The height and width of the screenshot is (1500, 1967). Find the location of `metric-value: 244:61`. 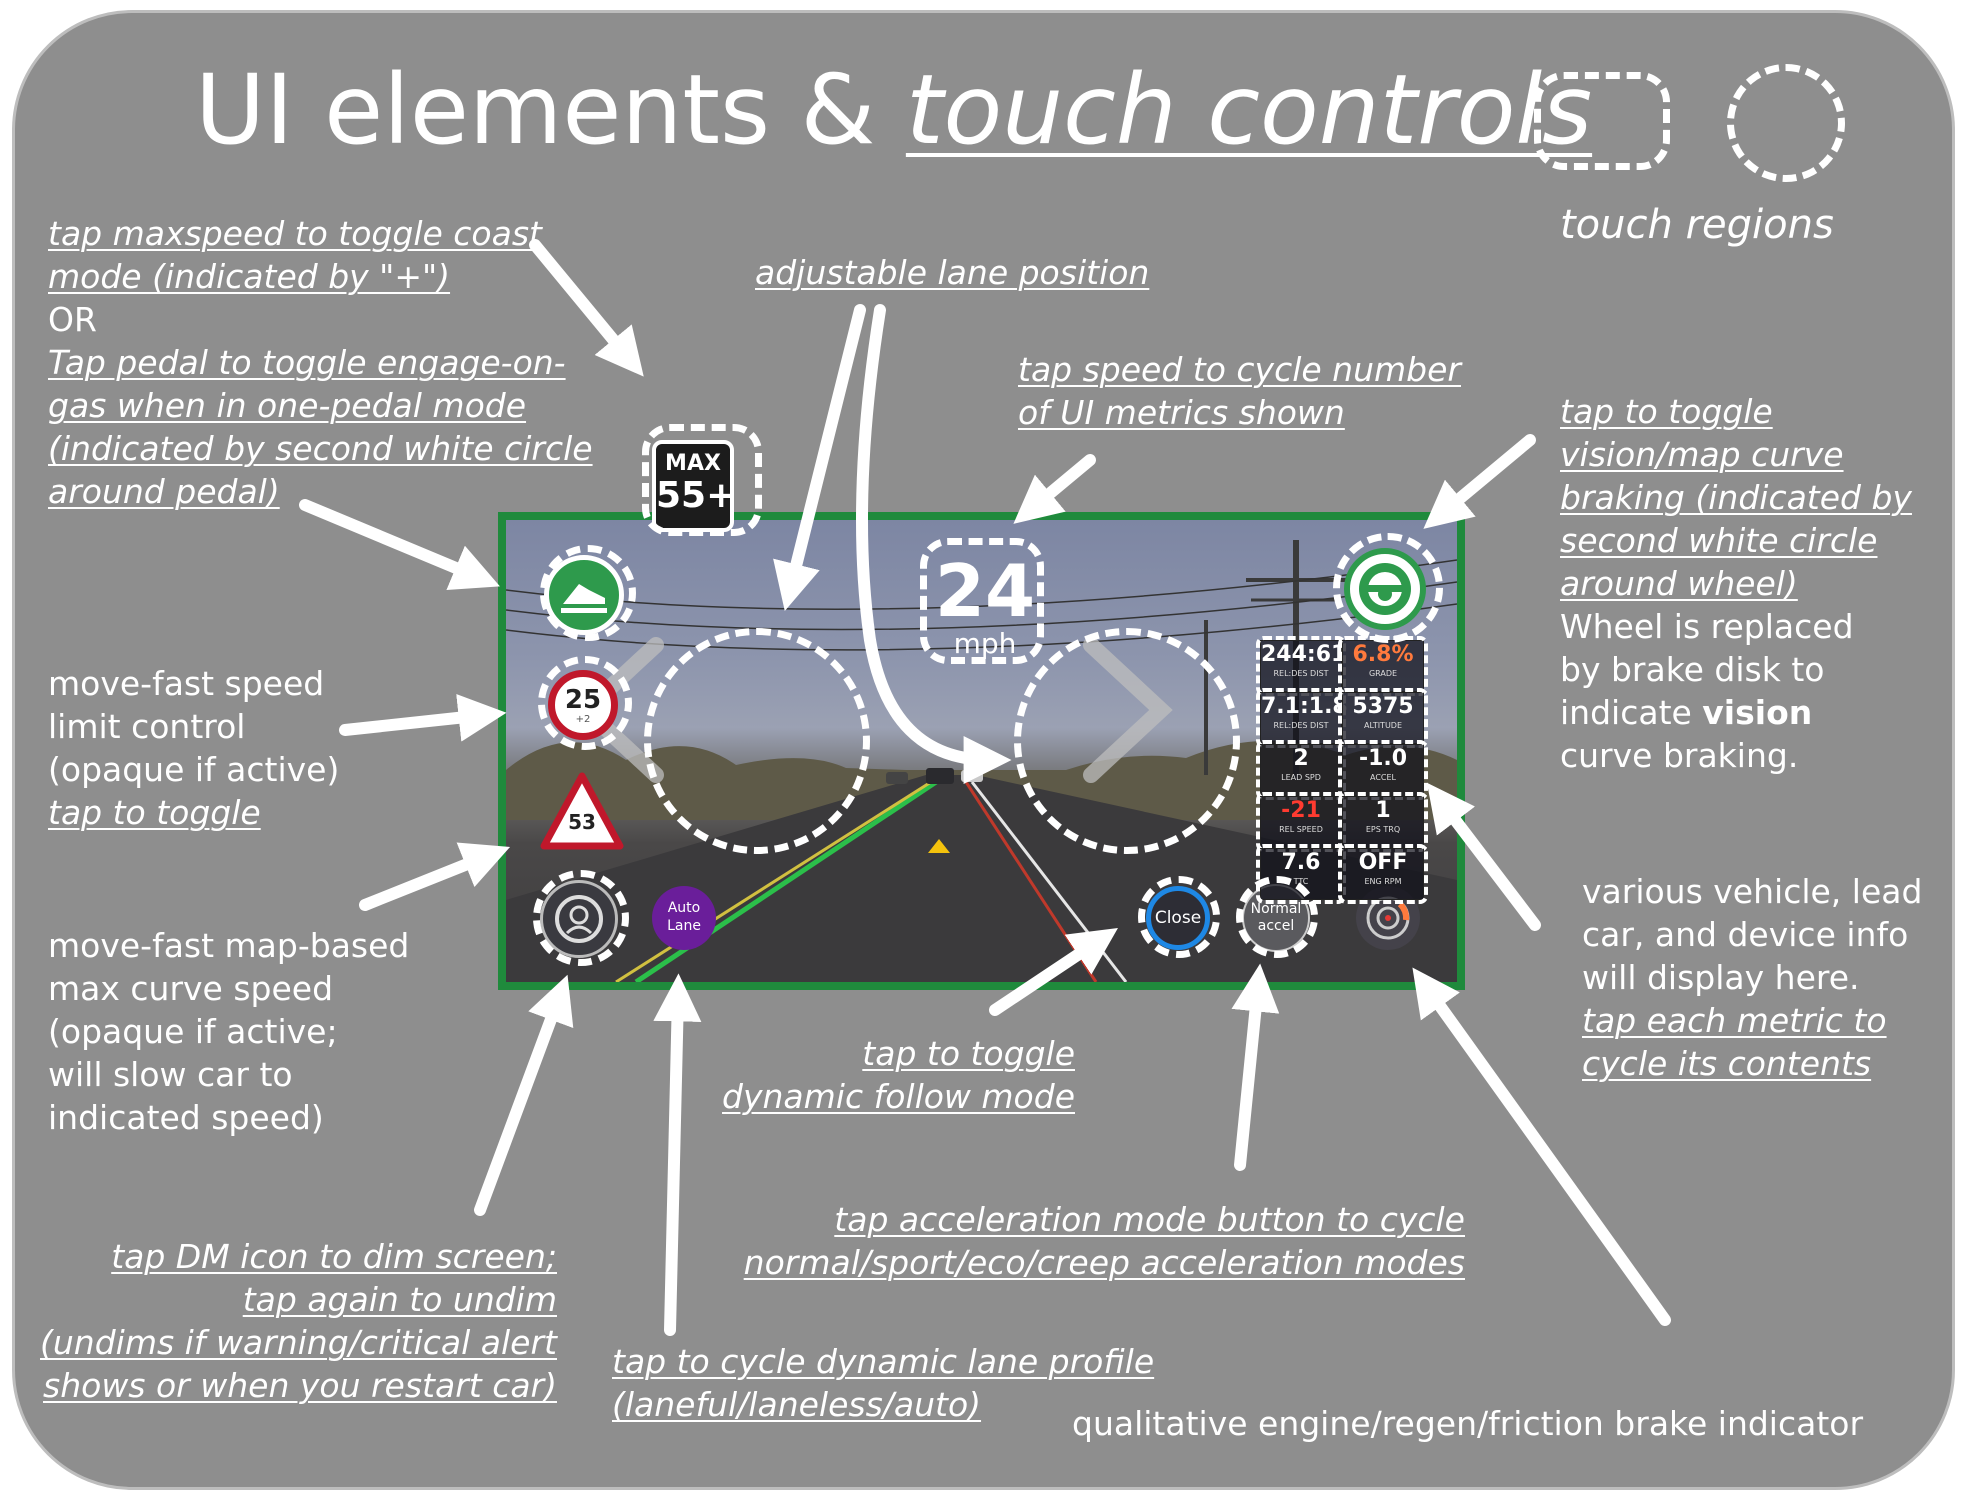

metric-value: 244:61 is located at coordinates (1304, 654).